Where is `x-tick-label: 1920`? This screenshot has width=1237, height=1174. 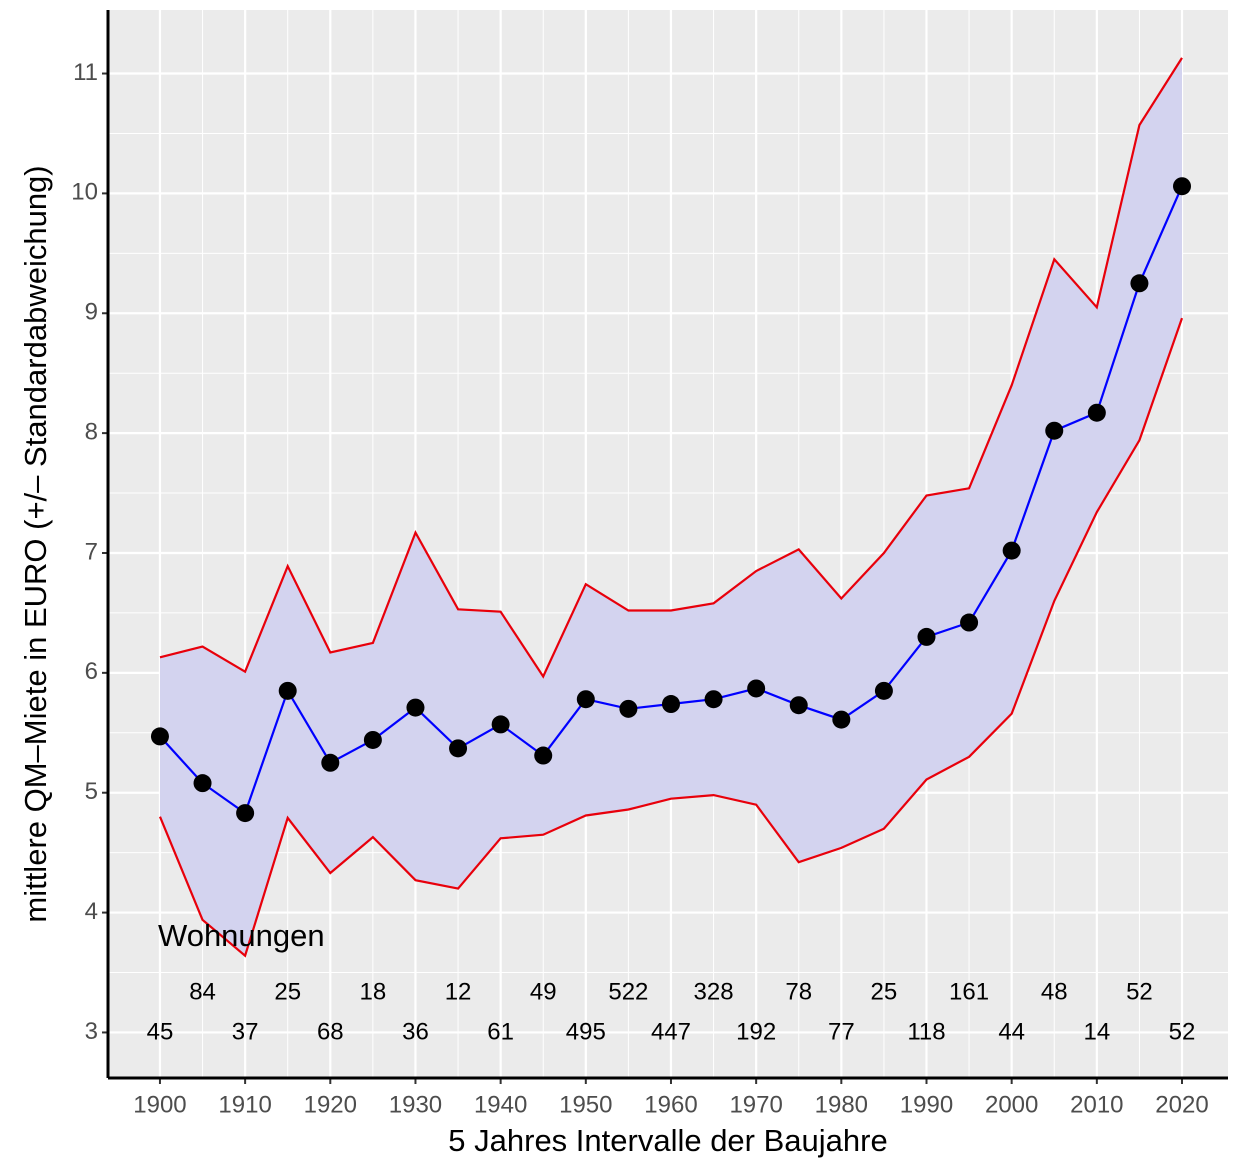
x-tick-label: 1920 is located at coordinates (330, 1104).